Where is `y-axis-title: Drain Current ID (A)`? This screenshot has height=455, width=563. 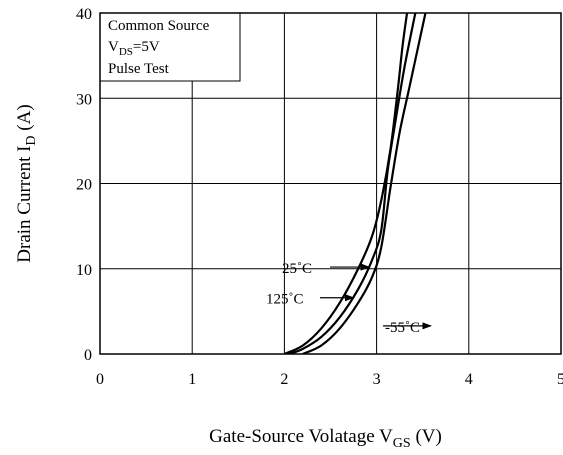
y-axis-title: Drain Current ID (A) is located at coordinates (26, 183).